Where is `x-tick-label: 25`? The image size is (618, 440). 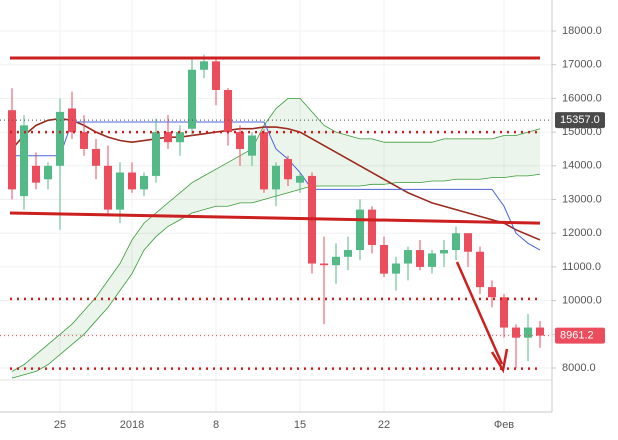
x-tick-label: 25 is located at coordinates (60, 425).